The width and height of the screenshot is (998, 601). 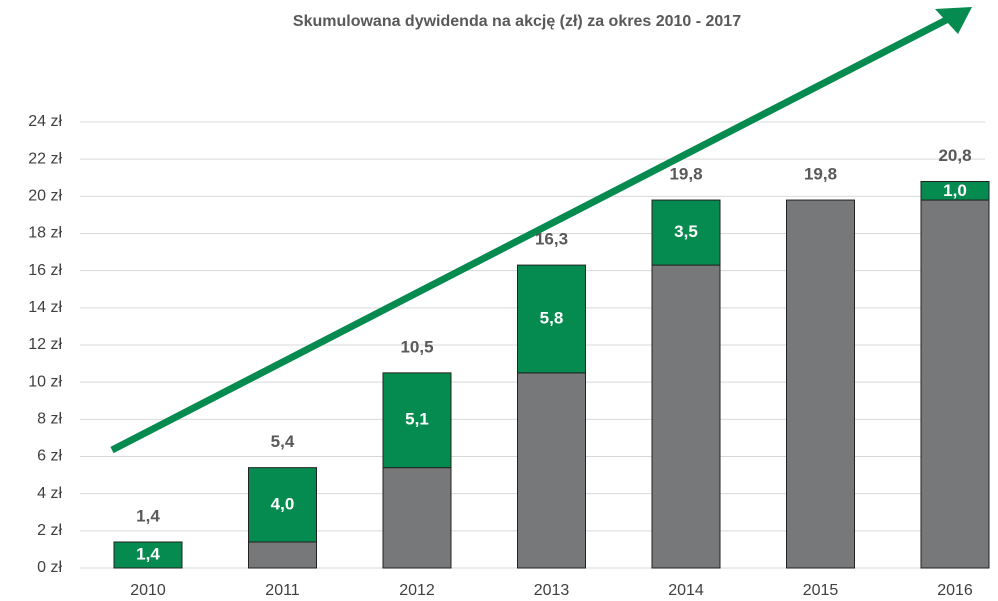 I want to click on total-label: 16,3, so click(x=551, y=239).